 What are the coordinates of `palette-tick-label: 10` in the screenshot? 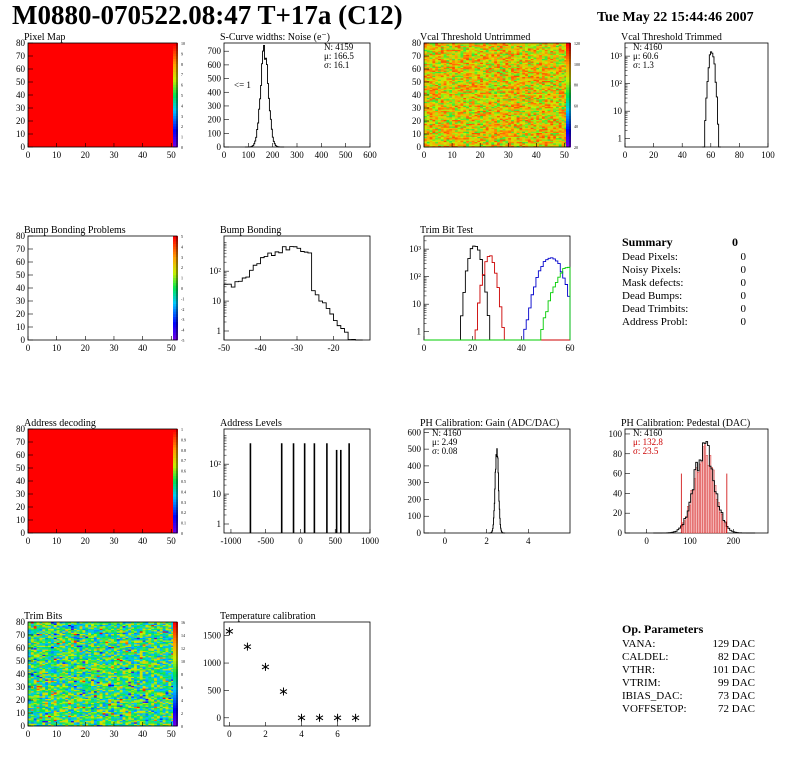 It's located at (183, 43).